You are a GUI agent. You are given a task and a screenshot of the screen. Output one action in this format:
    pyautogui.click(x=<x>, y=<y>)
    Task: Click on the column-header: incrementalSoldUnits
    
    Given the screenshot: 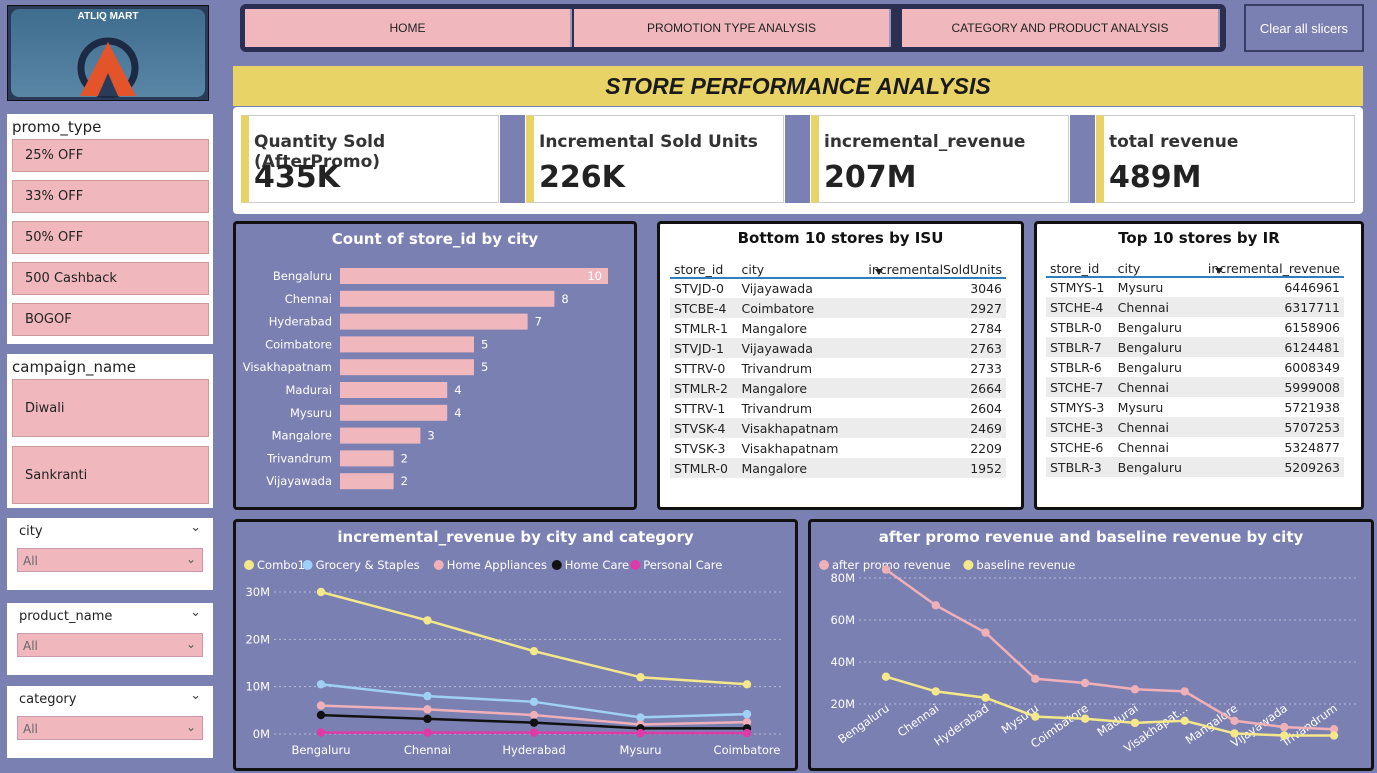 What is the action you would take?
    pyautogui.click(x=928, y=263)
    